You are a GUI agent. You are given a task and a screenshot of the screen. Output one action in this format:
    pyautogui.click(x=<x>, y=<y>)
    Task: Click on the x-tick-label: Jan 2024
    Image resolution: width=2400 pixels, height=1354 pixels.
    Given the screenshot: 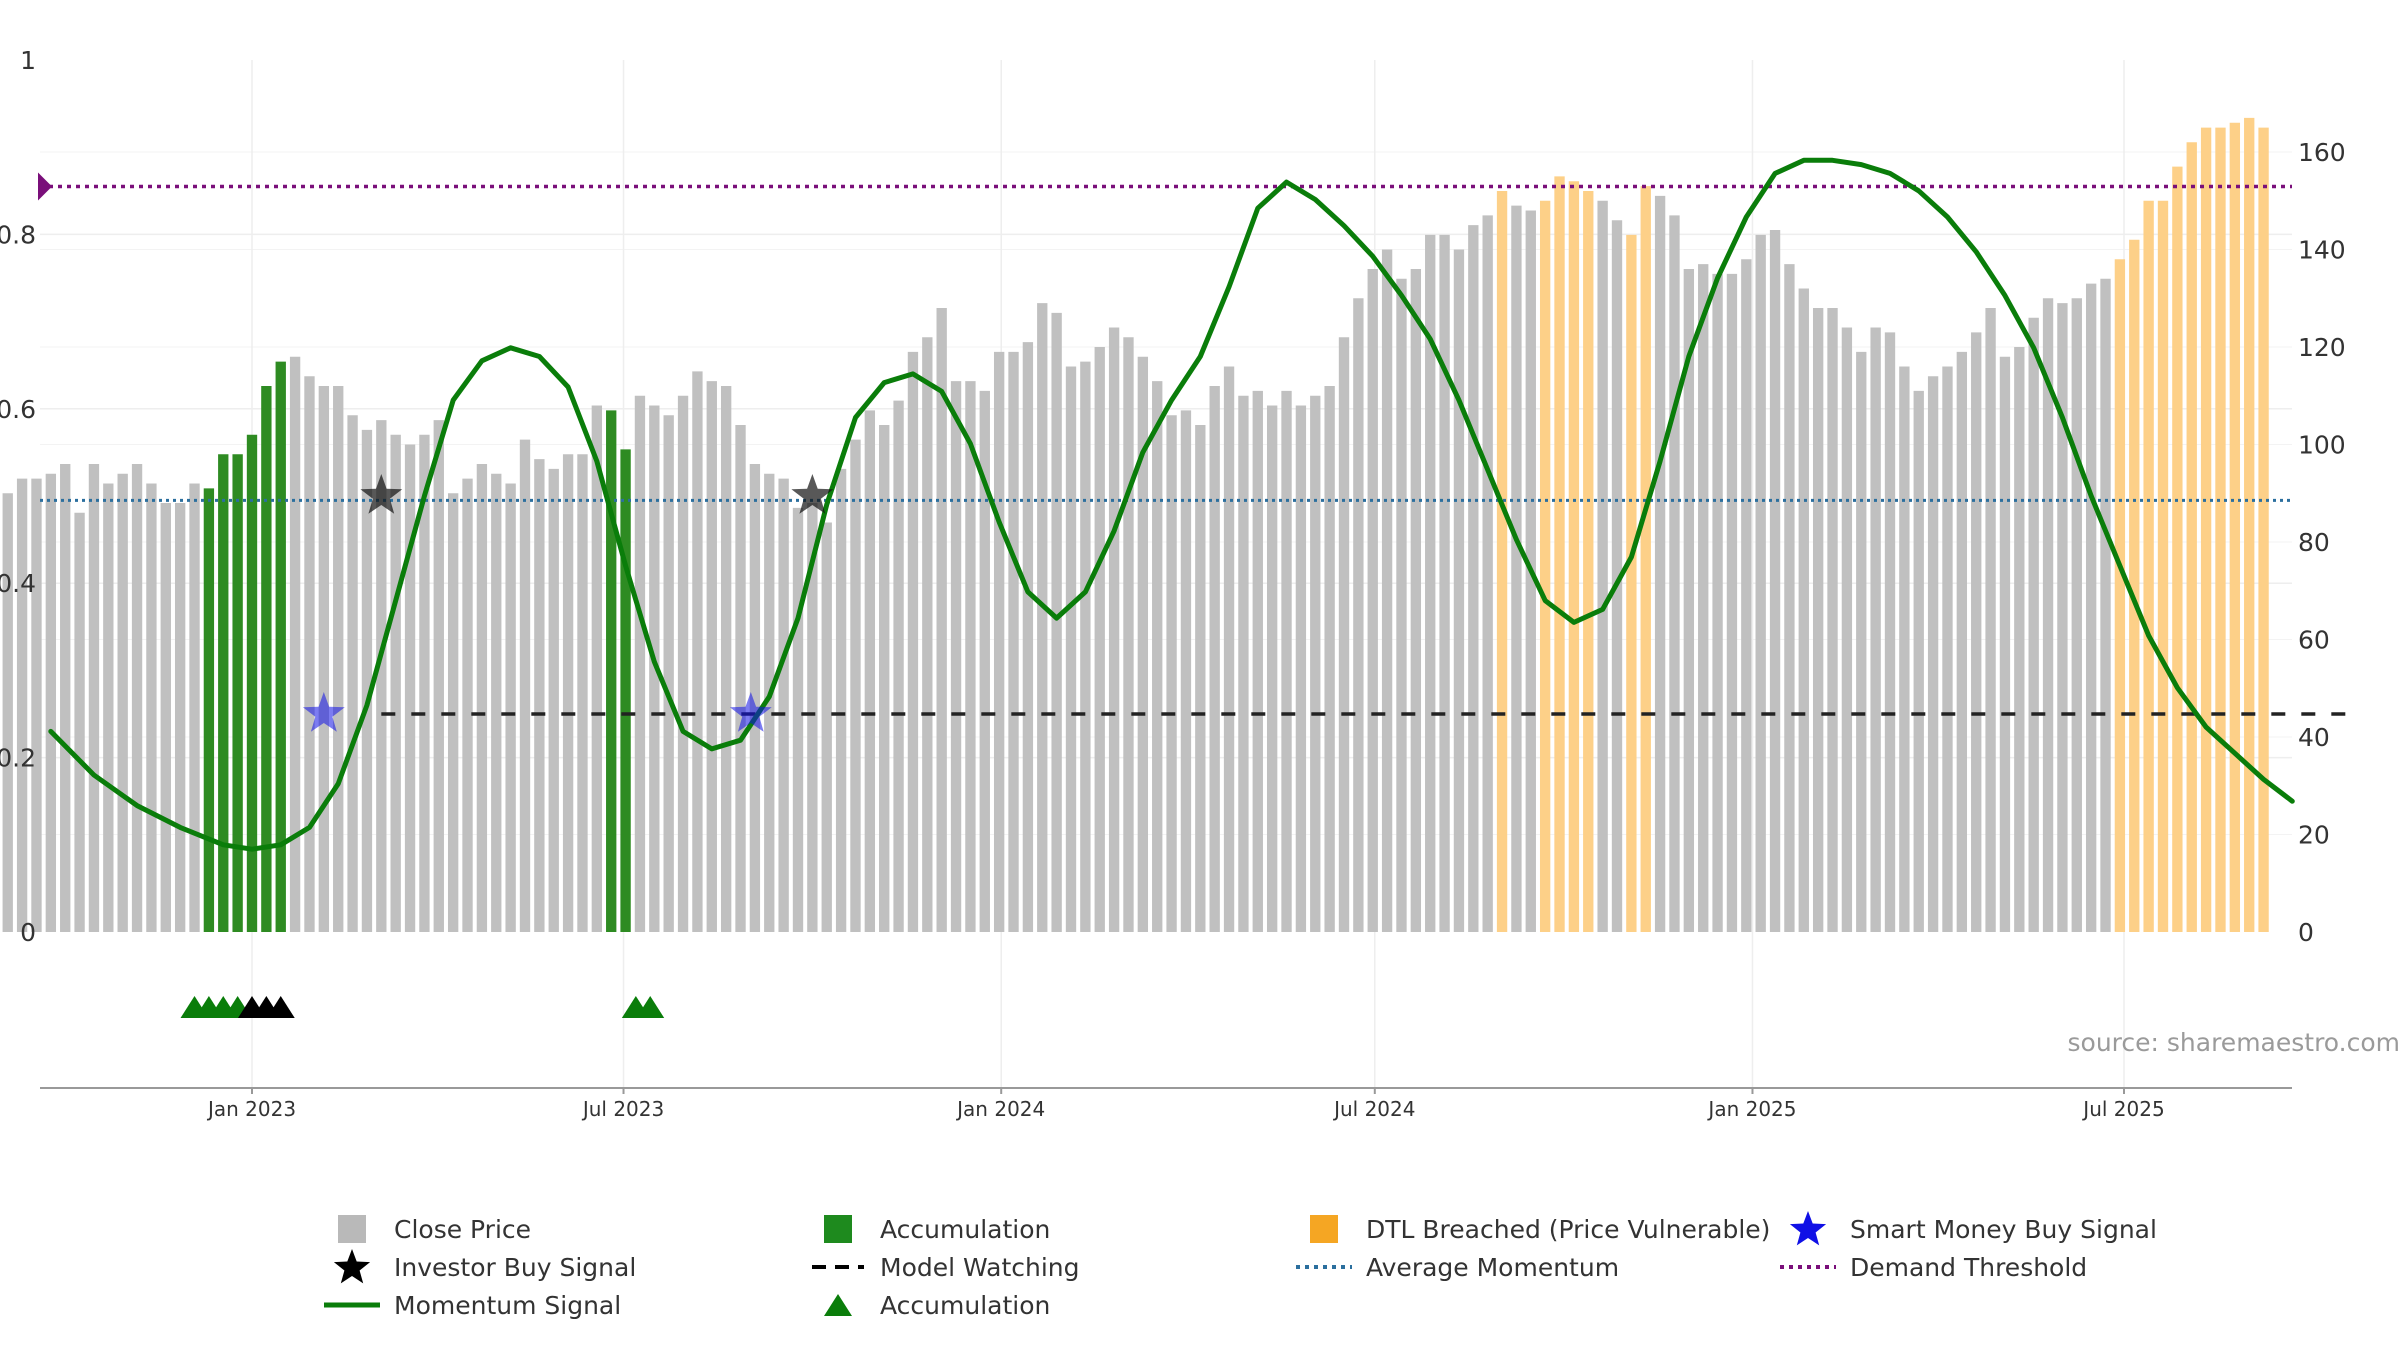 What is the action you would take?
    pyautogui.click(x=1000, y=1109)
    